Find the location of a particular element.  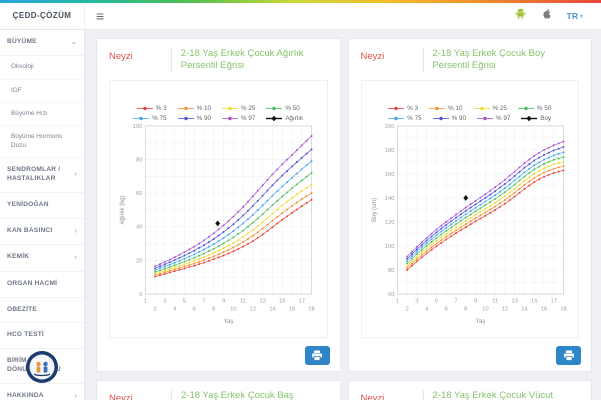

sidebar-item-kemik: KEMİK › is located at coordinates (42, 258).